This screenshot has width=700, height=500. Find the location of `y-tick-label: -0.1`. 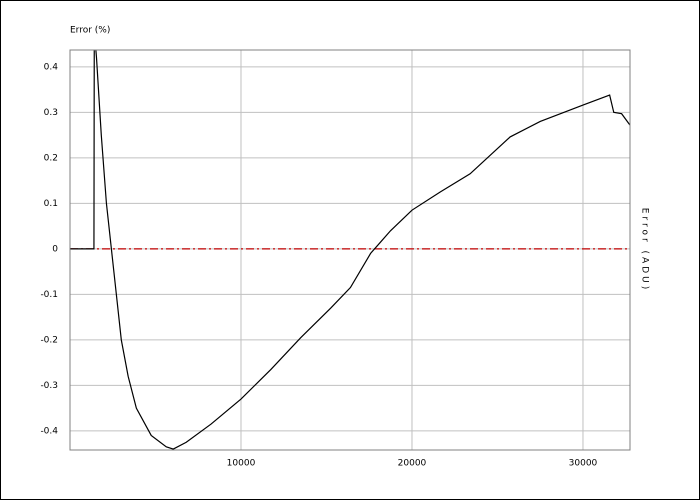

y-tick-label: -0.1 is located at coordinates (49, 295).